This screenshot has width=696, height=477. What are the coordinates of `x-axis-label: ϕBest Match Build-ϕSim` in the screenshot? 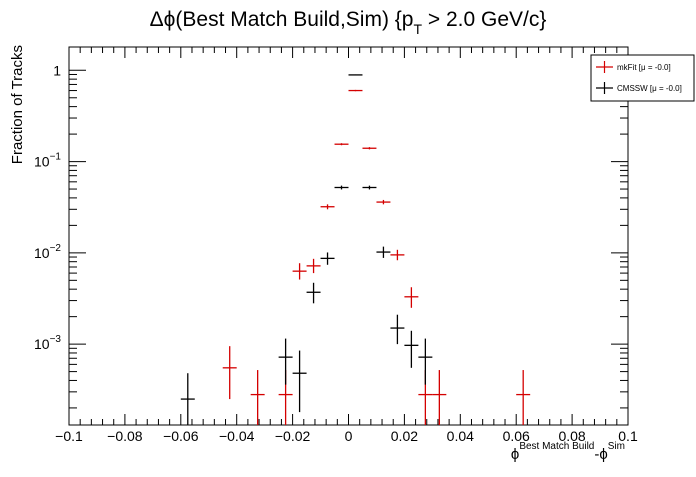 It's located at (568, 452).